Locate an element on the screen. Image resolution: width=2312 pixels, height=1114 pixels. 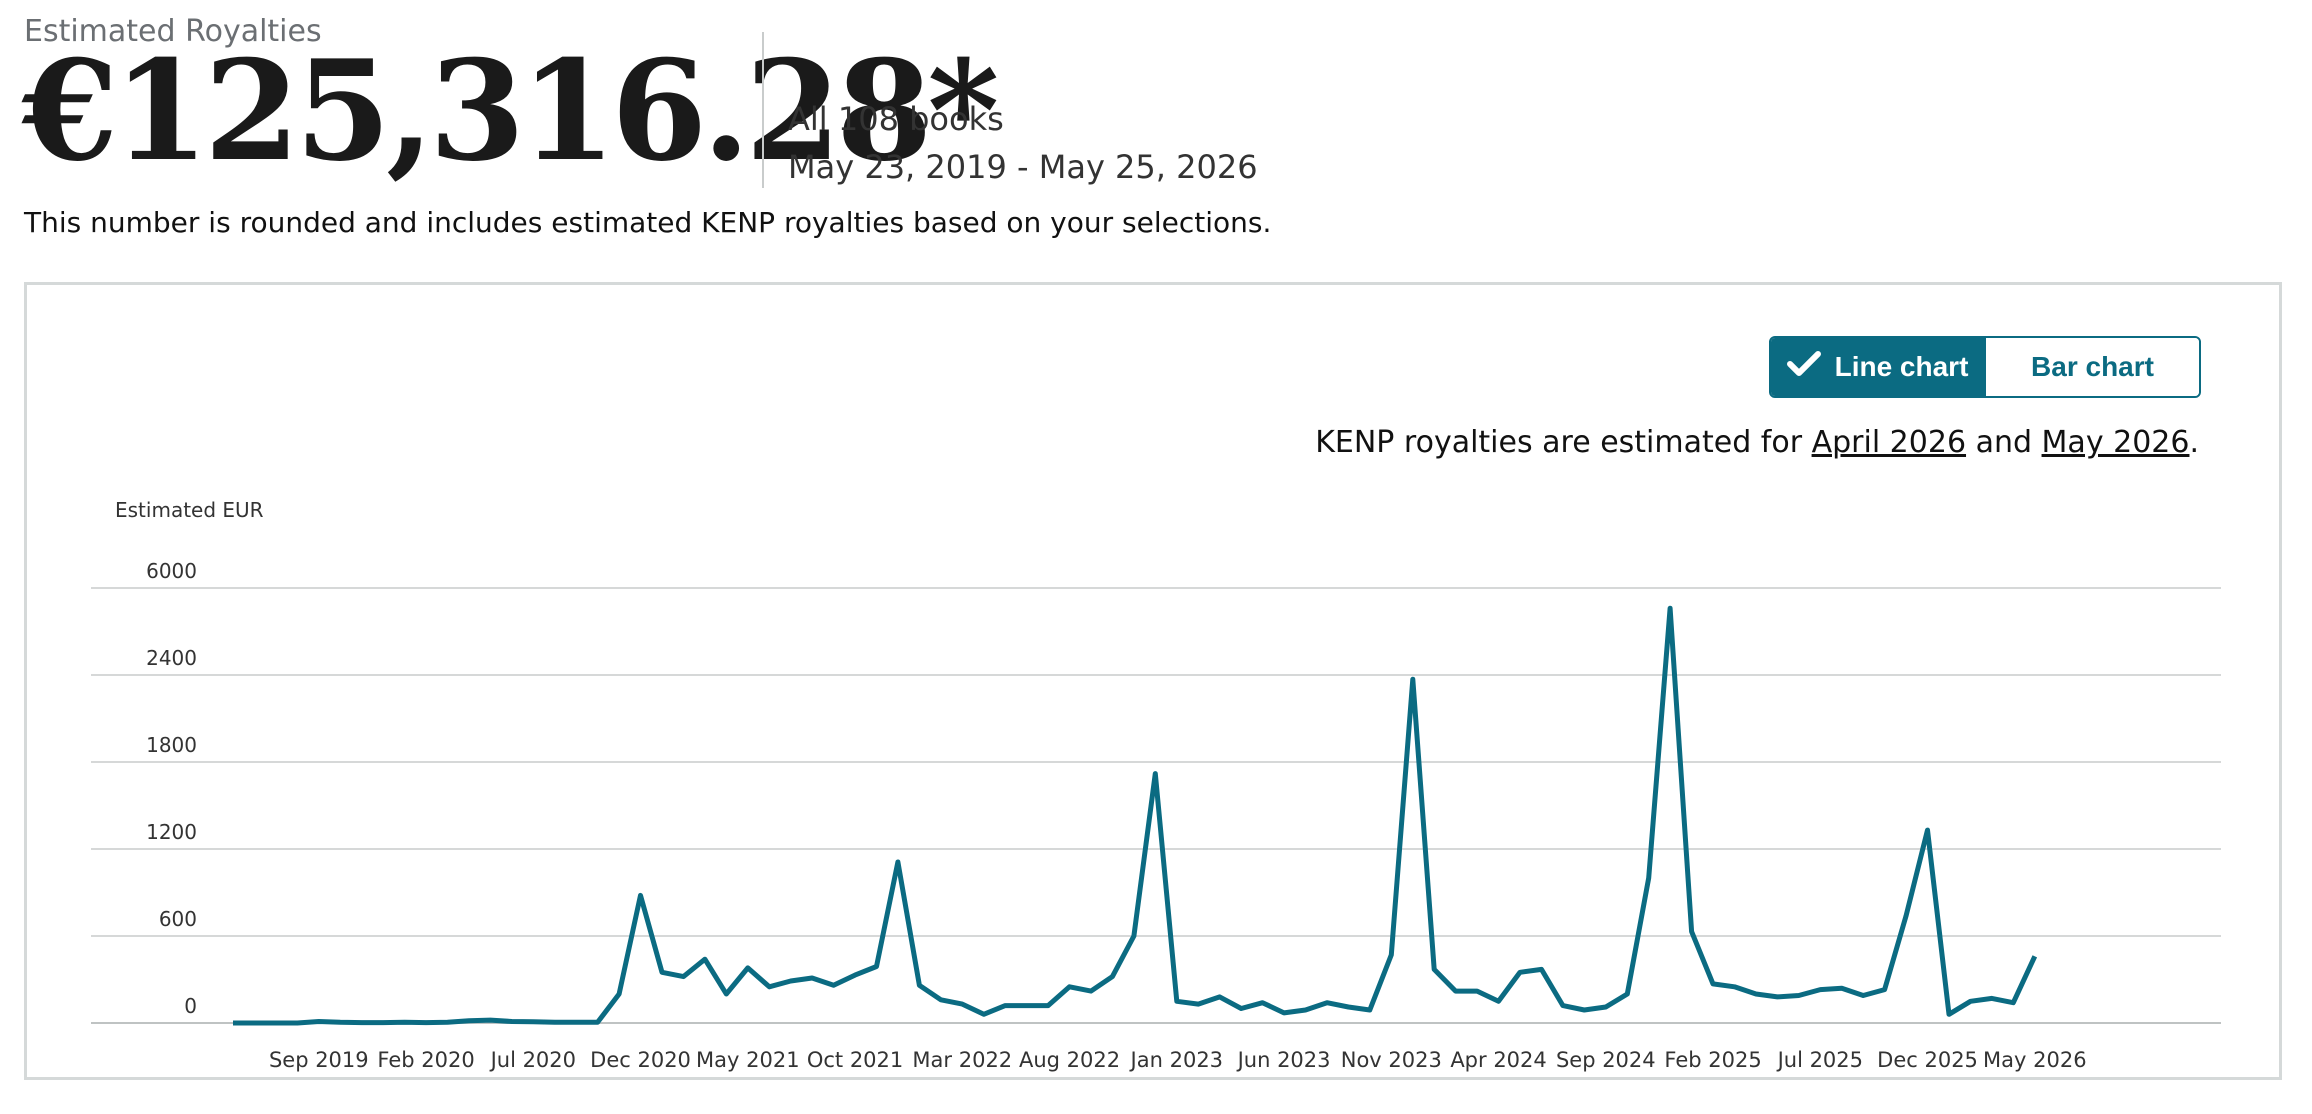
x-tick-label: Aug 2022 is located at coordinates (1069, 1060).